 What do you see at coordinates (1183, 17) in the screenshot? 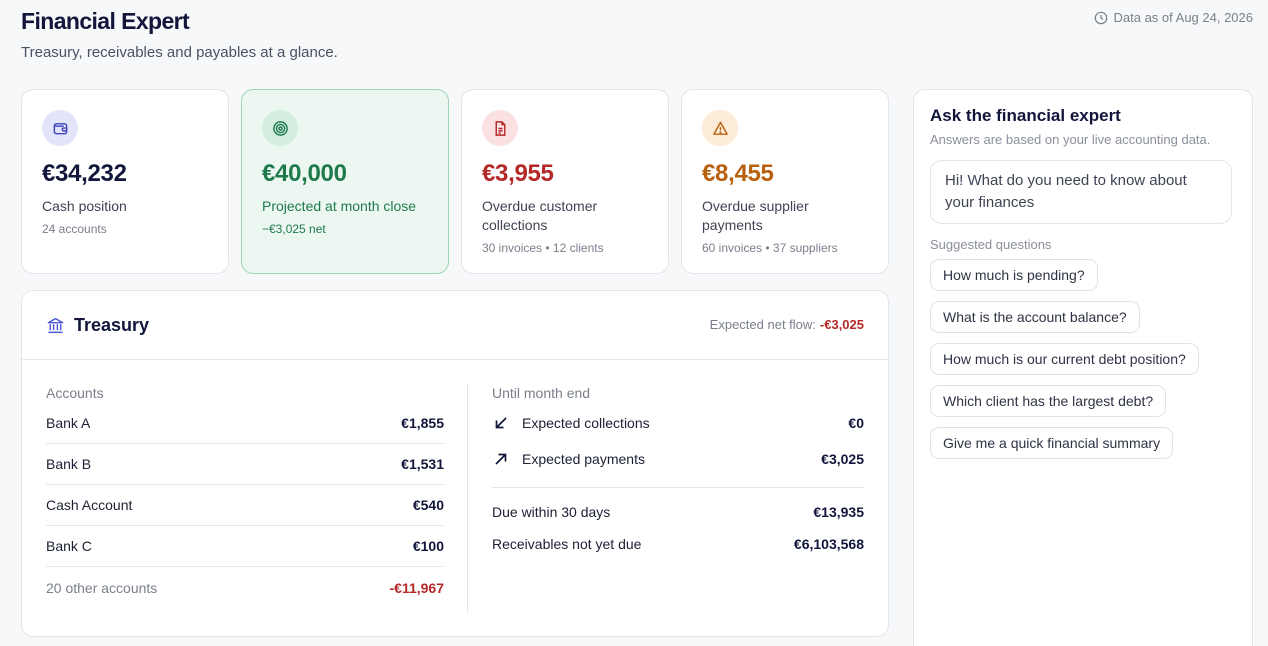
I see `data-as-of-text: Data as of Aug 24, 2026` at bounding box center [1183, 17].